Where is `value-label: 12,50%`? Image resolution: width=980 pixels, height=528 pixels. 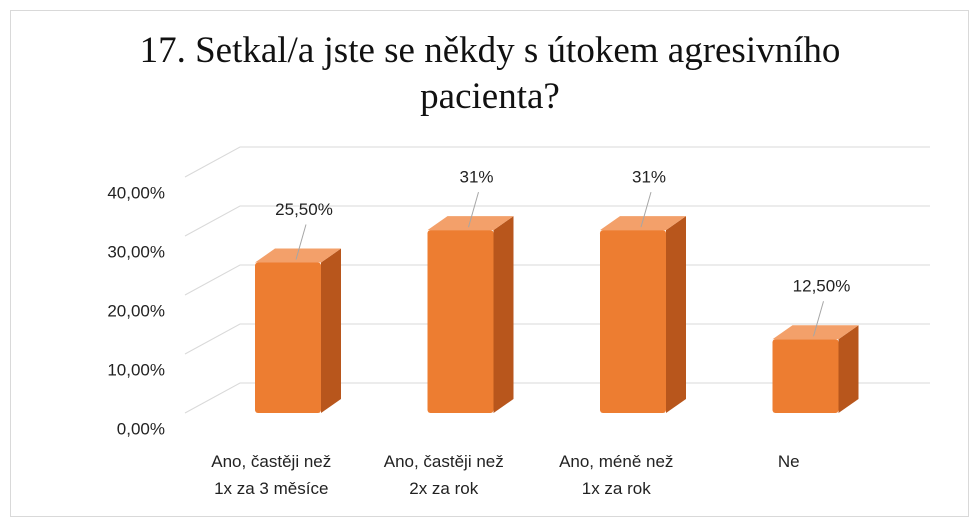 value-label: 12,50% is located at coordinates (822, 286).